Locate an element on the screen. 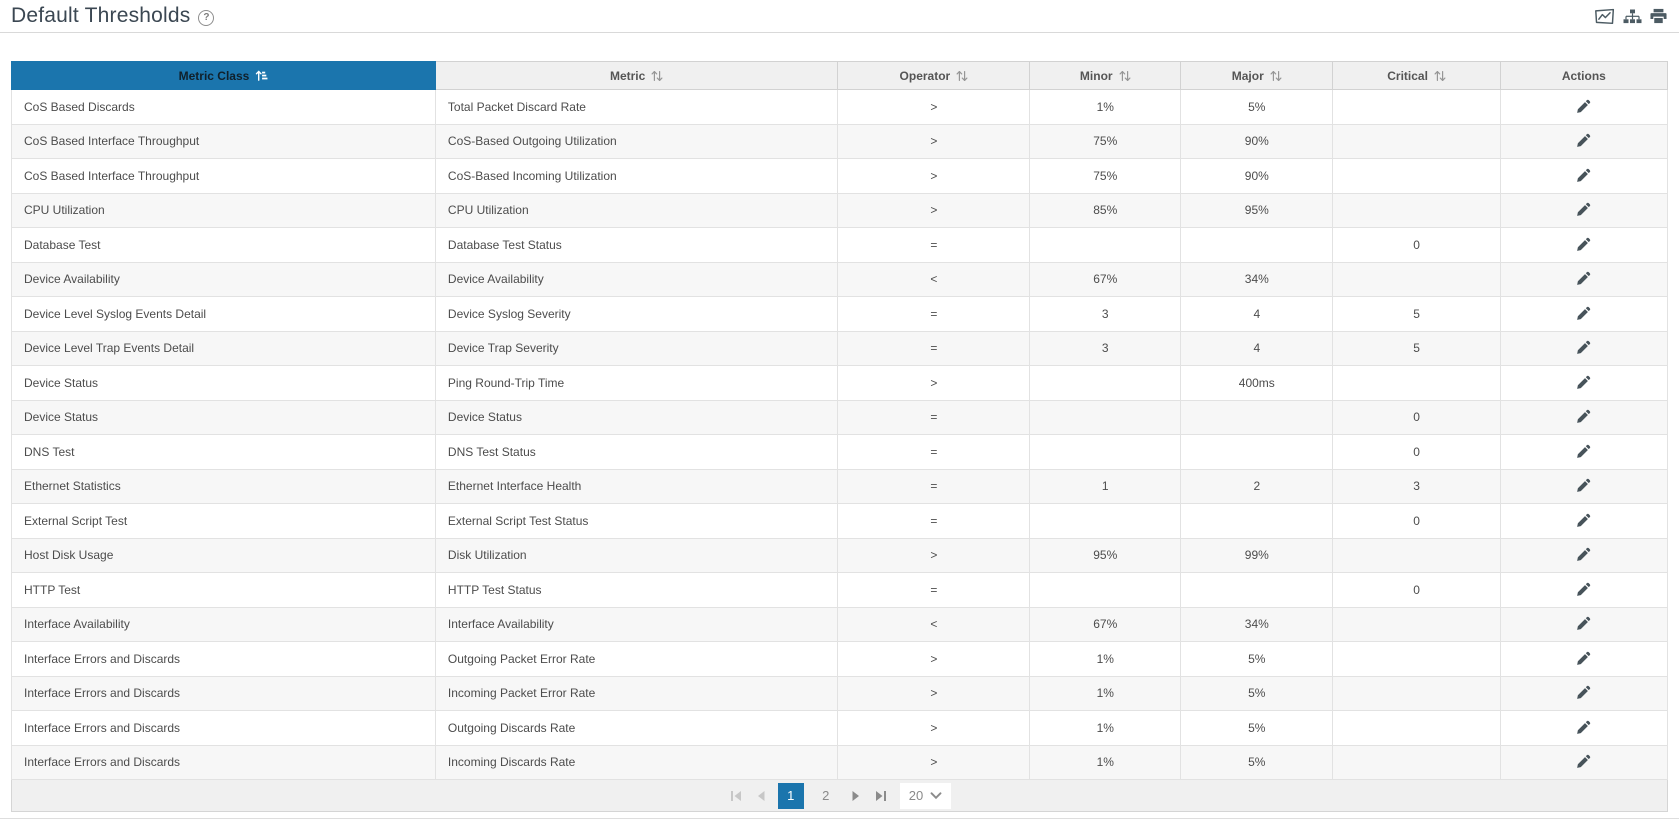 The height and width of the screenshot is (822, 1679). column-header-major: Major is located at coordinates (1257, 75).